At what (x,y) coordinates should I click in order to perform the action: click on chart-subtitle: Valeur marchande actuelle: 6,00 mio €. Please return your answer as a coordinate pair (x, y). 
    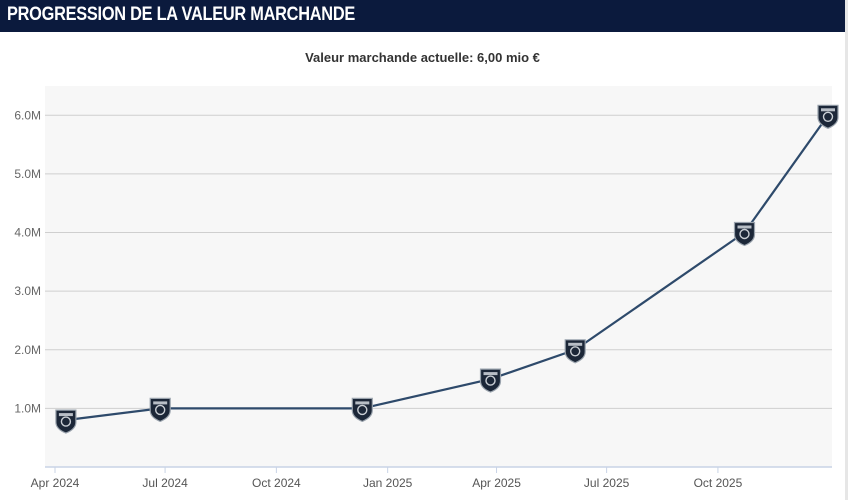
    Looking at the image, I should click on (422, 57).